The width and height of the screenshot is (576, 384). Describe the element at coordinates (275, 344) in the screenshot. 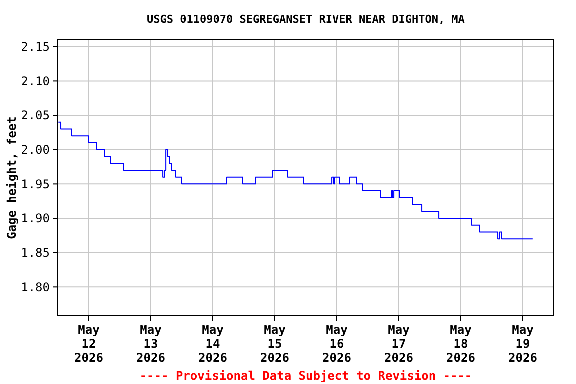

I see `x-tick-label: May 15 2026` at that location.